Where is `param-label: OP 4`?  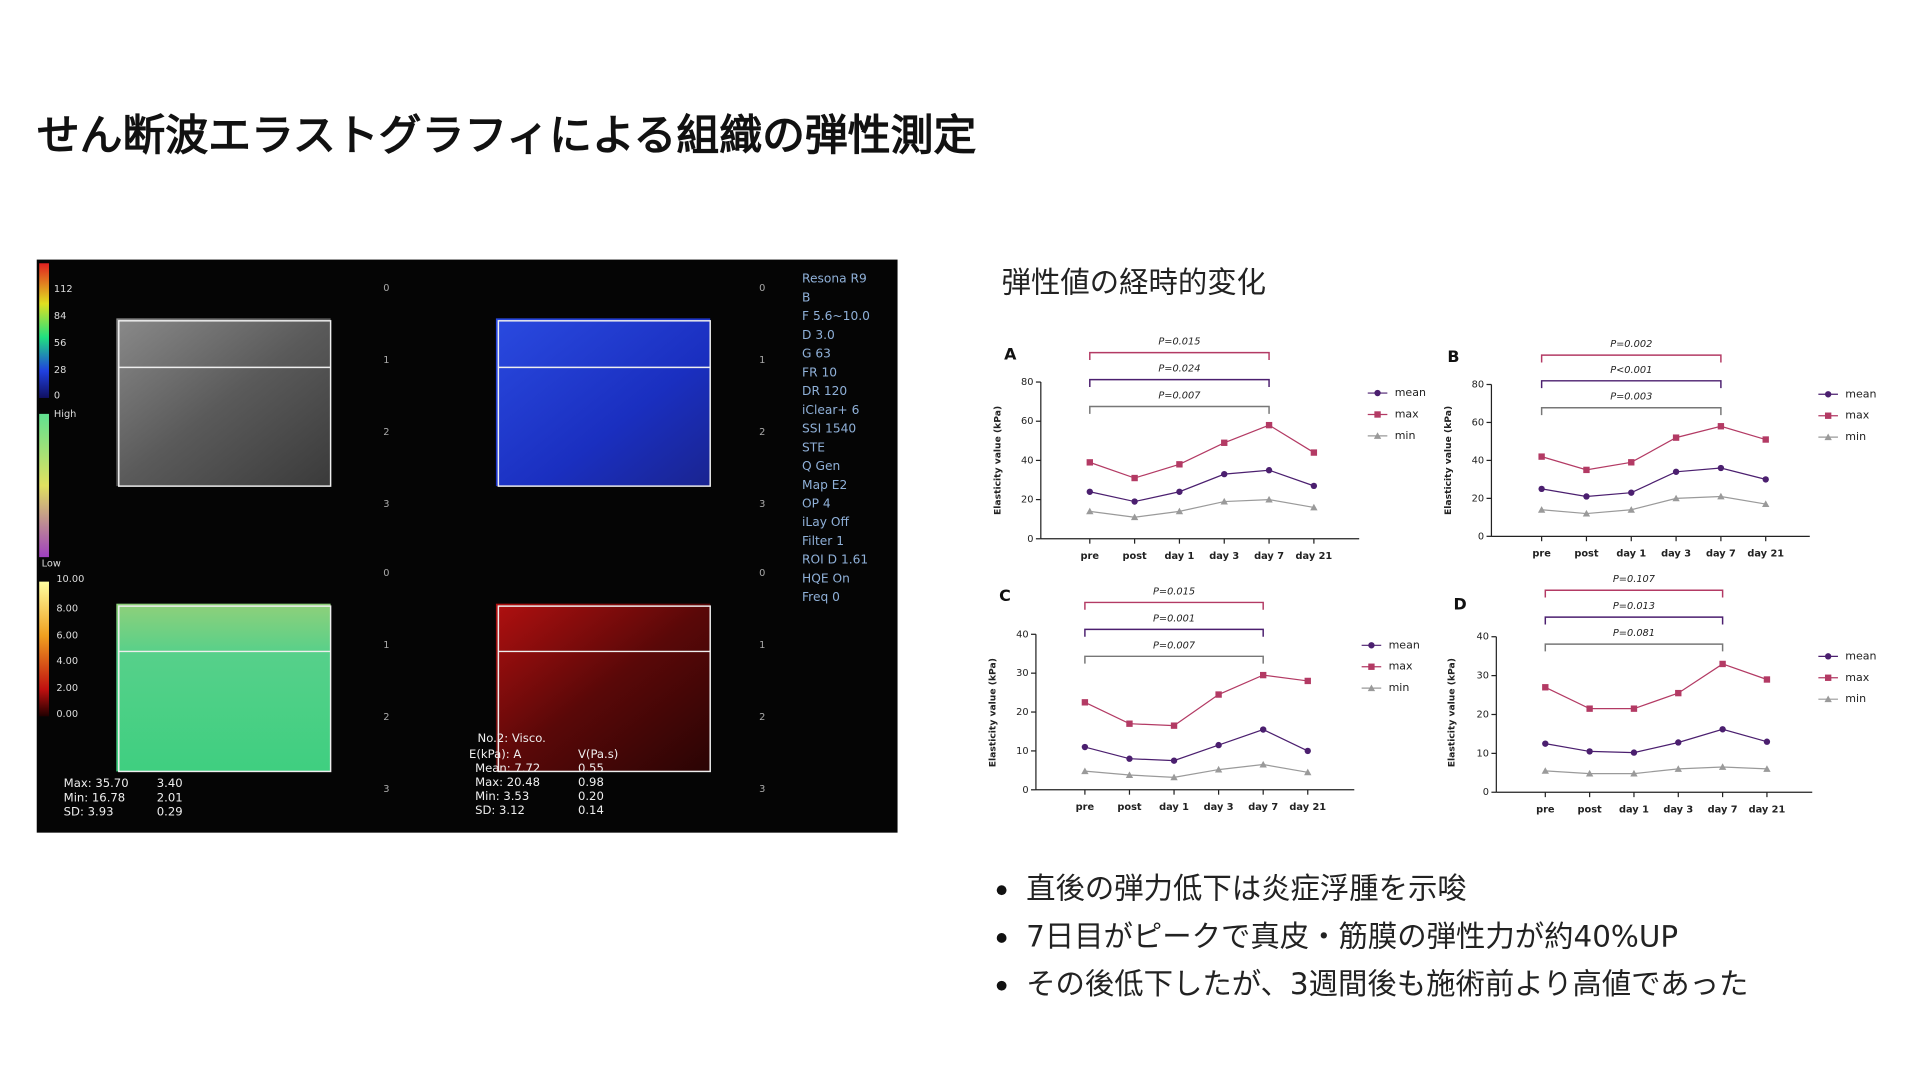 param-label: OP 4 is located at coordinates (816, 504).